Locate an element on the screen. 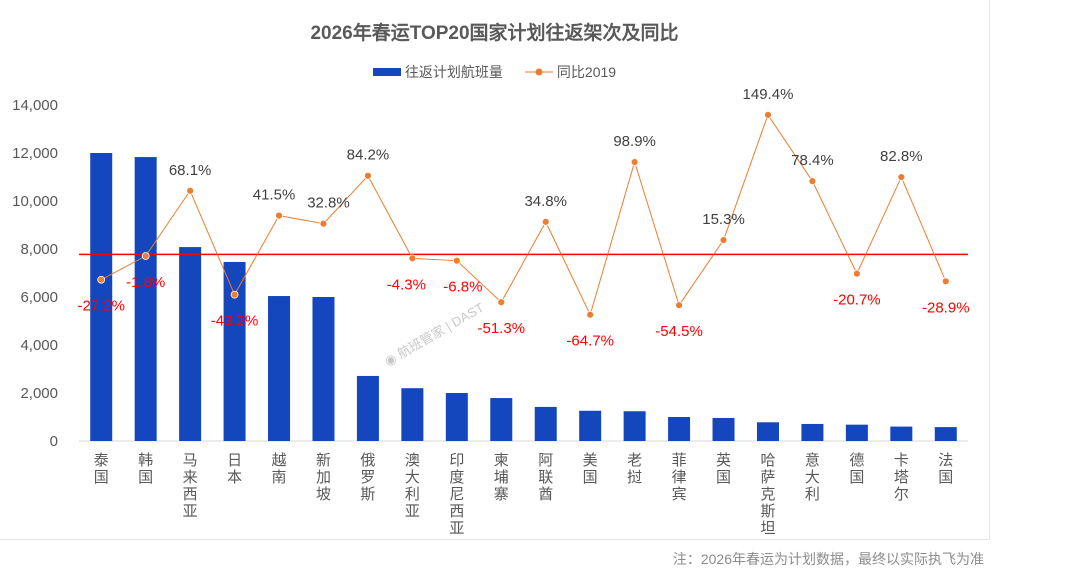 Image resolution: width=1080 pixels, height=579 pixels. legend-item-bar: 往返计划航班量 is located at coordinates (437, 72).